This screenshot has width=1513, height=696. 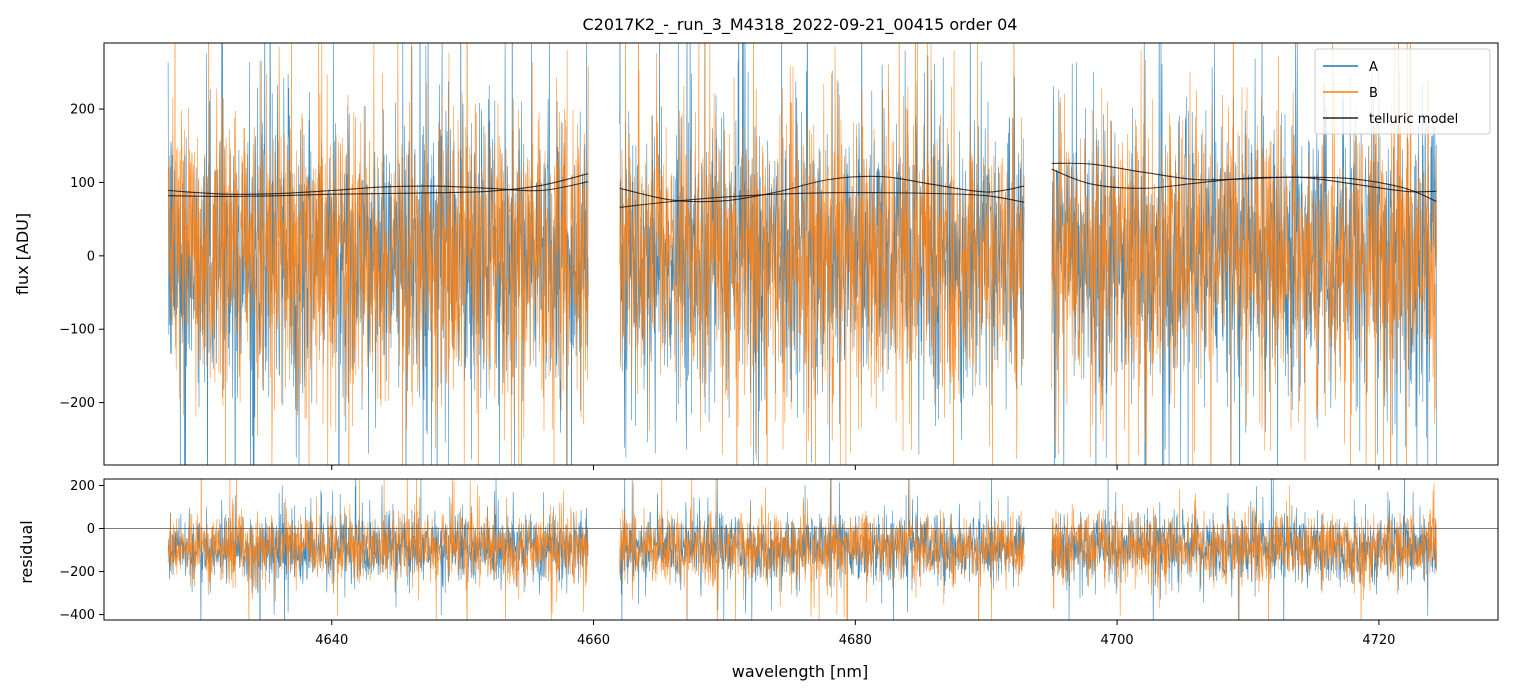 I want to click on x-tick-label: 4700, so click(x=1117, y=640).